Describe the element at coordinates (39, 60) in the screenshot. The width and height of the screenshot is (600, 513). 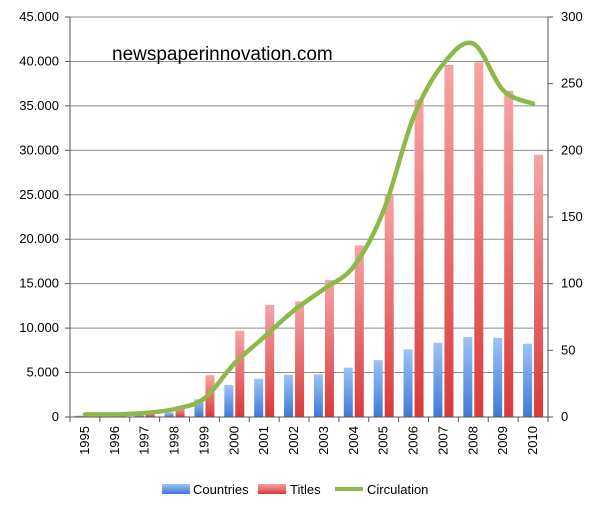
I see `y-tick-label: 40.000` at that location.